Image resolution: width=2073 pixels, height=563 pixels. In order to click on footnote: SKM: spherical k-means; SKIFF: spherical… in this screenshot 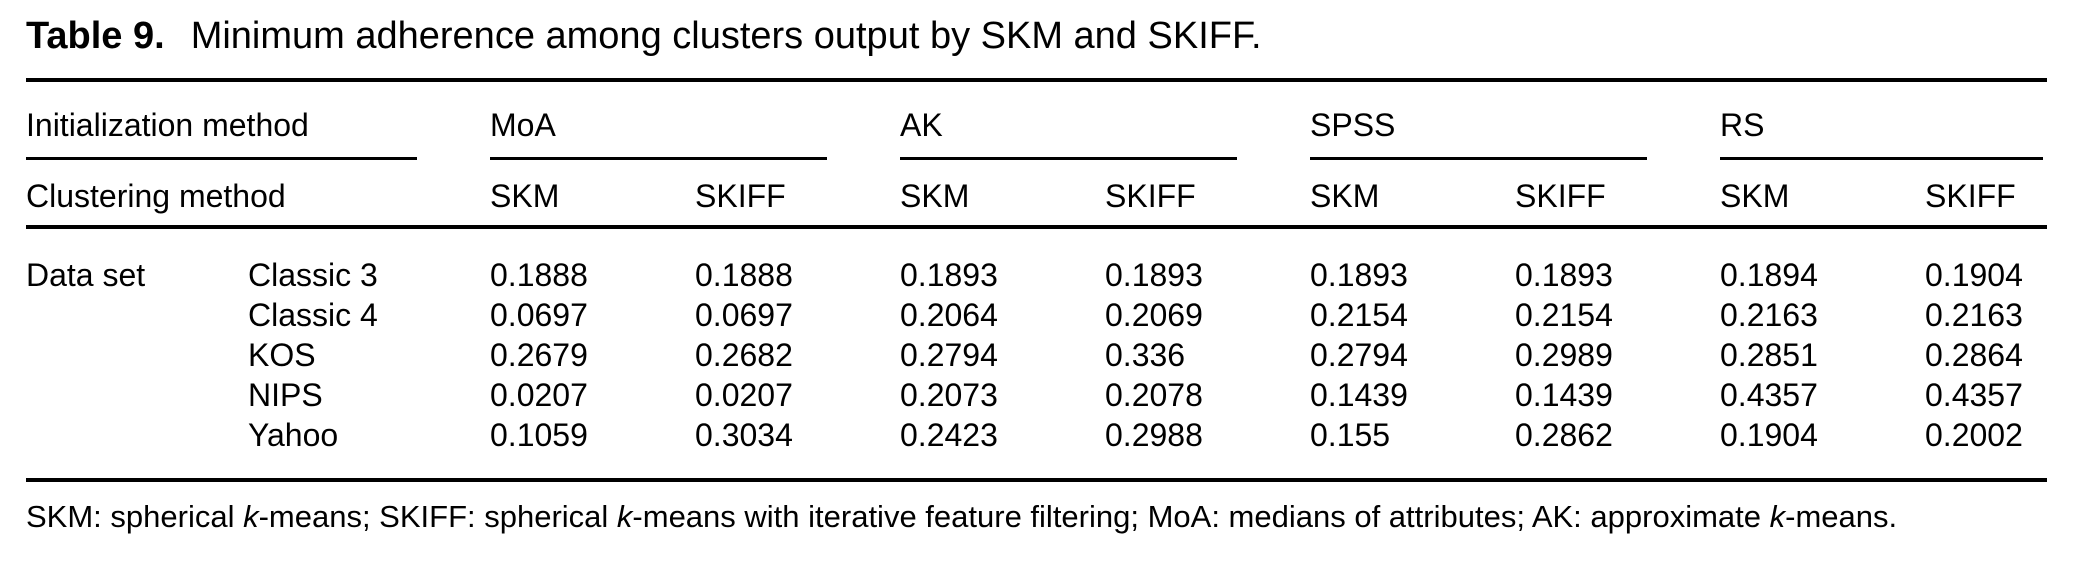, I will do `click(1036, 517)`.